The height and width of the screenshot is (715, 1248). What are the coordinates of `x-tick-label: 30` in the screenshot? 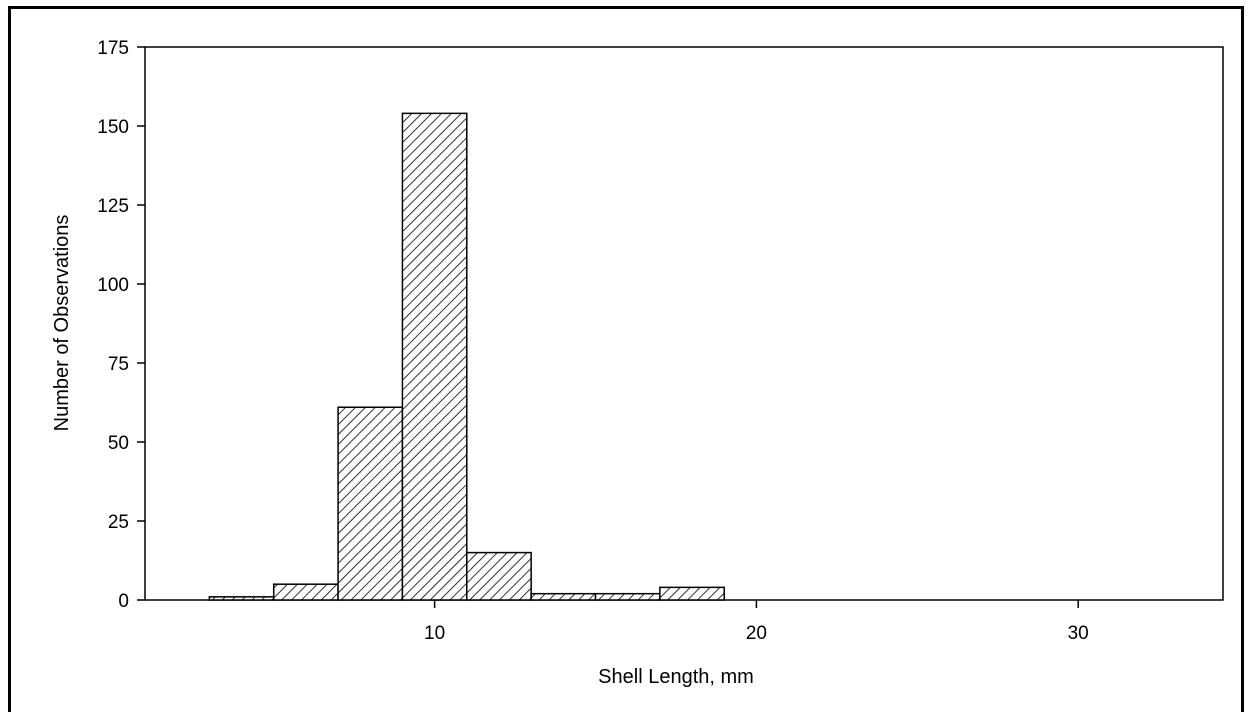 It's located at (1078, 633).